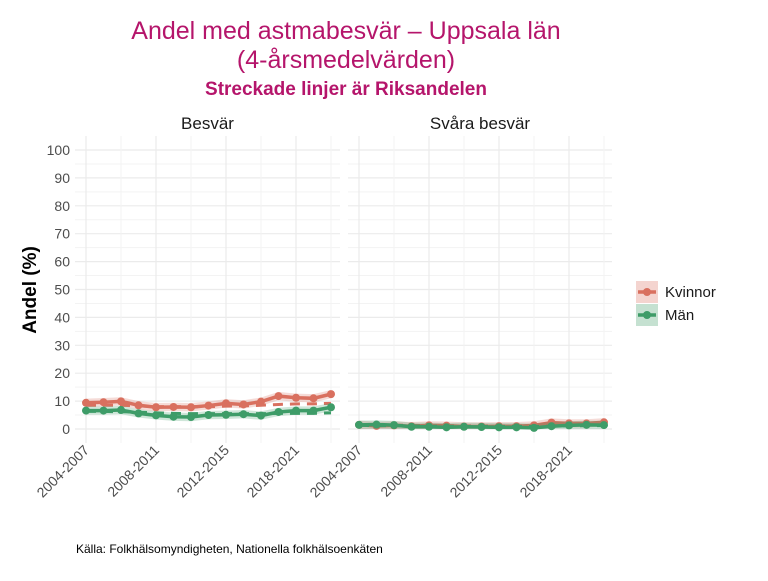 The height and width of the screenshot is (581, 768). Describe the element at coordinates (59, 150) in the screenshot. I see `y-tick-label: 100` at that location.